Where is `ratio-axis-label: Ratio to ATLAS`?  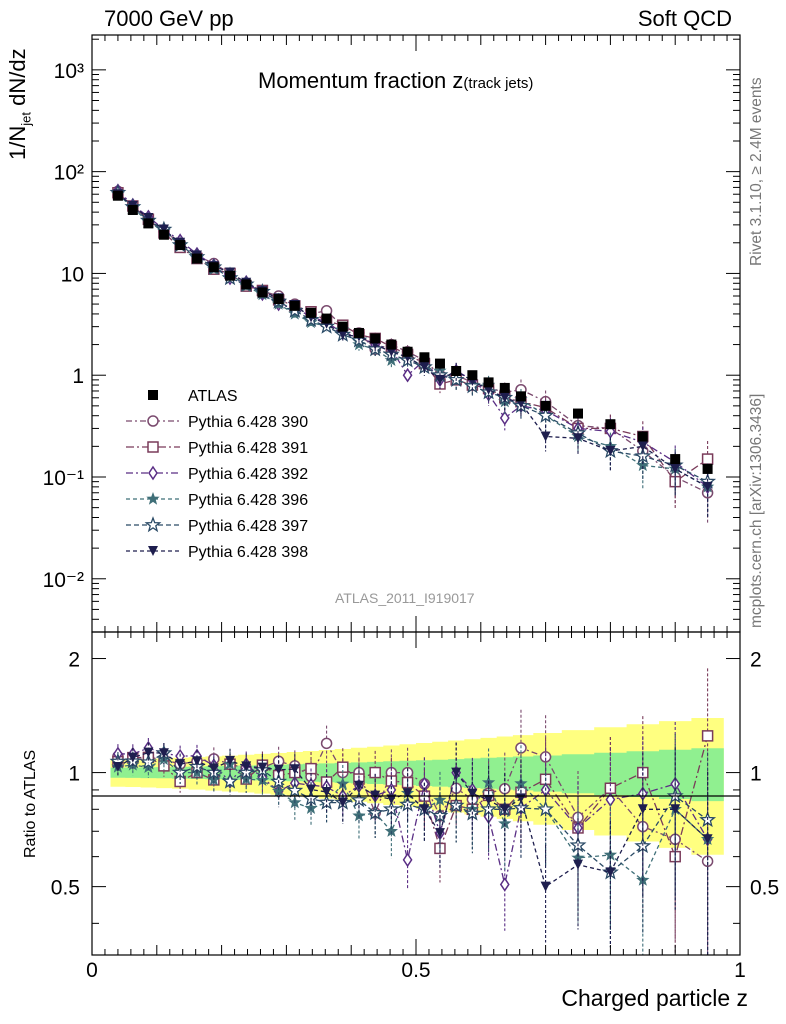 ratio-axis-label: Ratio to ATLAS is located at coordinates (30, 803).